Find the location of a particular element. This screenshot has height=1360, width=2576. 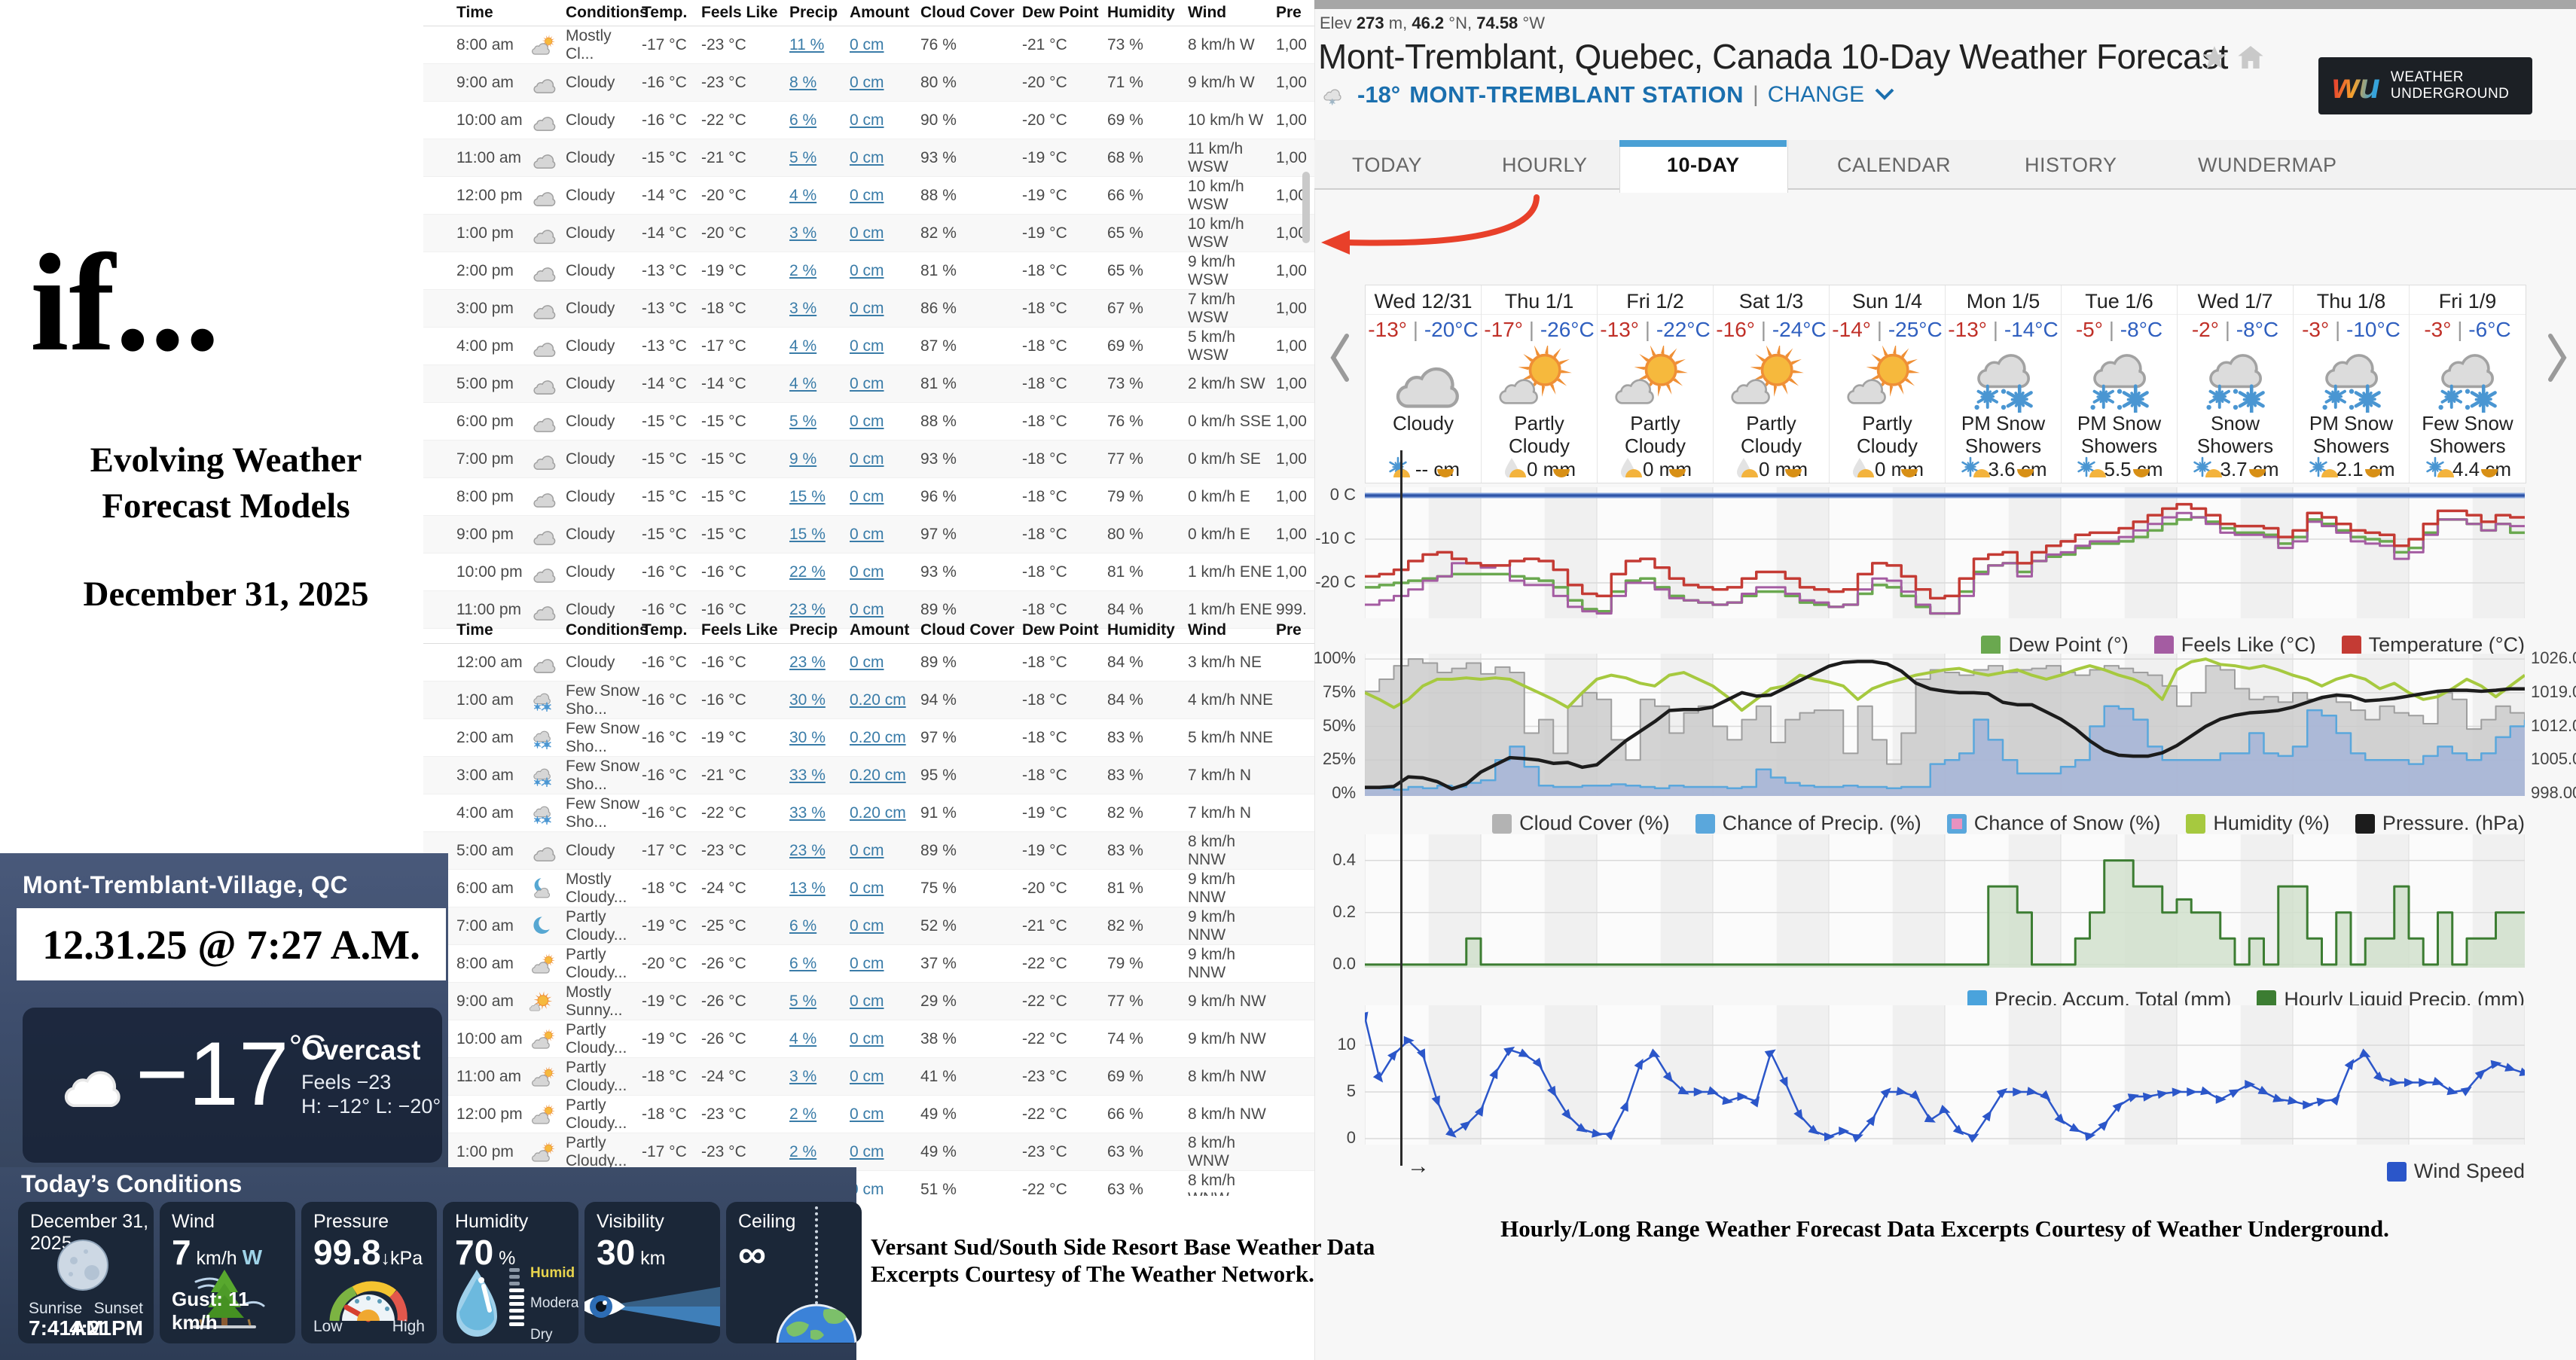

cell-precip-link: 22 % is located at coordinates (808, 572).